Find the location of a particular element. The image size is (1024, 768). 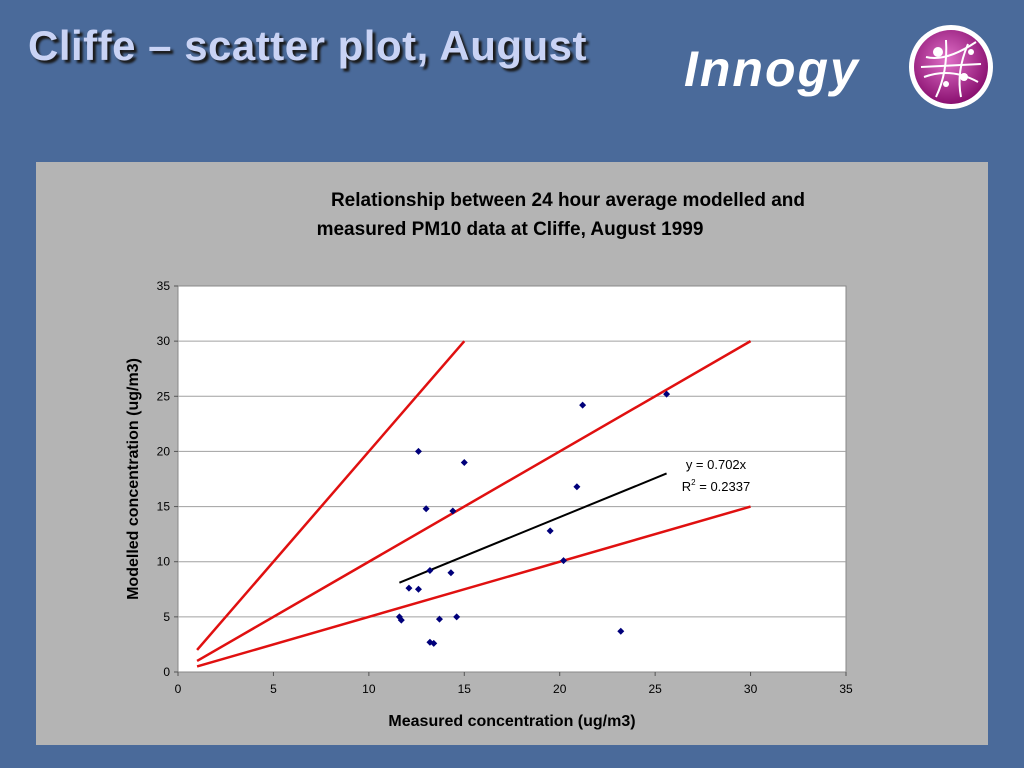

y-tick-label: 15 is located at coordinates (164, 507).